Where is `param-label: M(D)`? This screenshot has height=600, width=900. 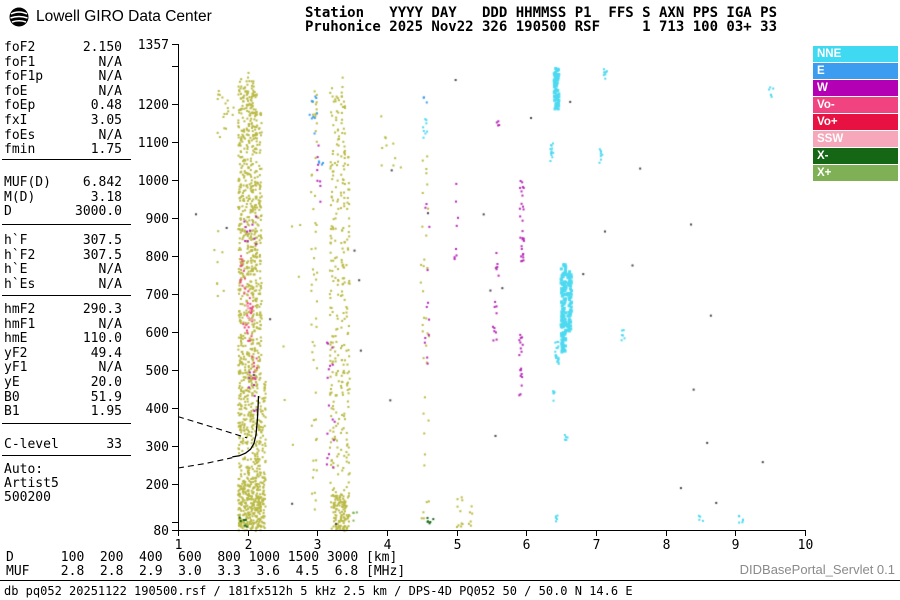 param-label: M(D) is located at coordinates (20, 197).